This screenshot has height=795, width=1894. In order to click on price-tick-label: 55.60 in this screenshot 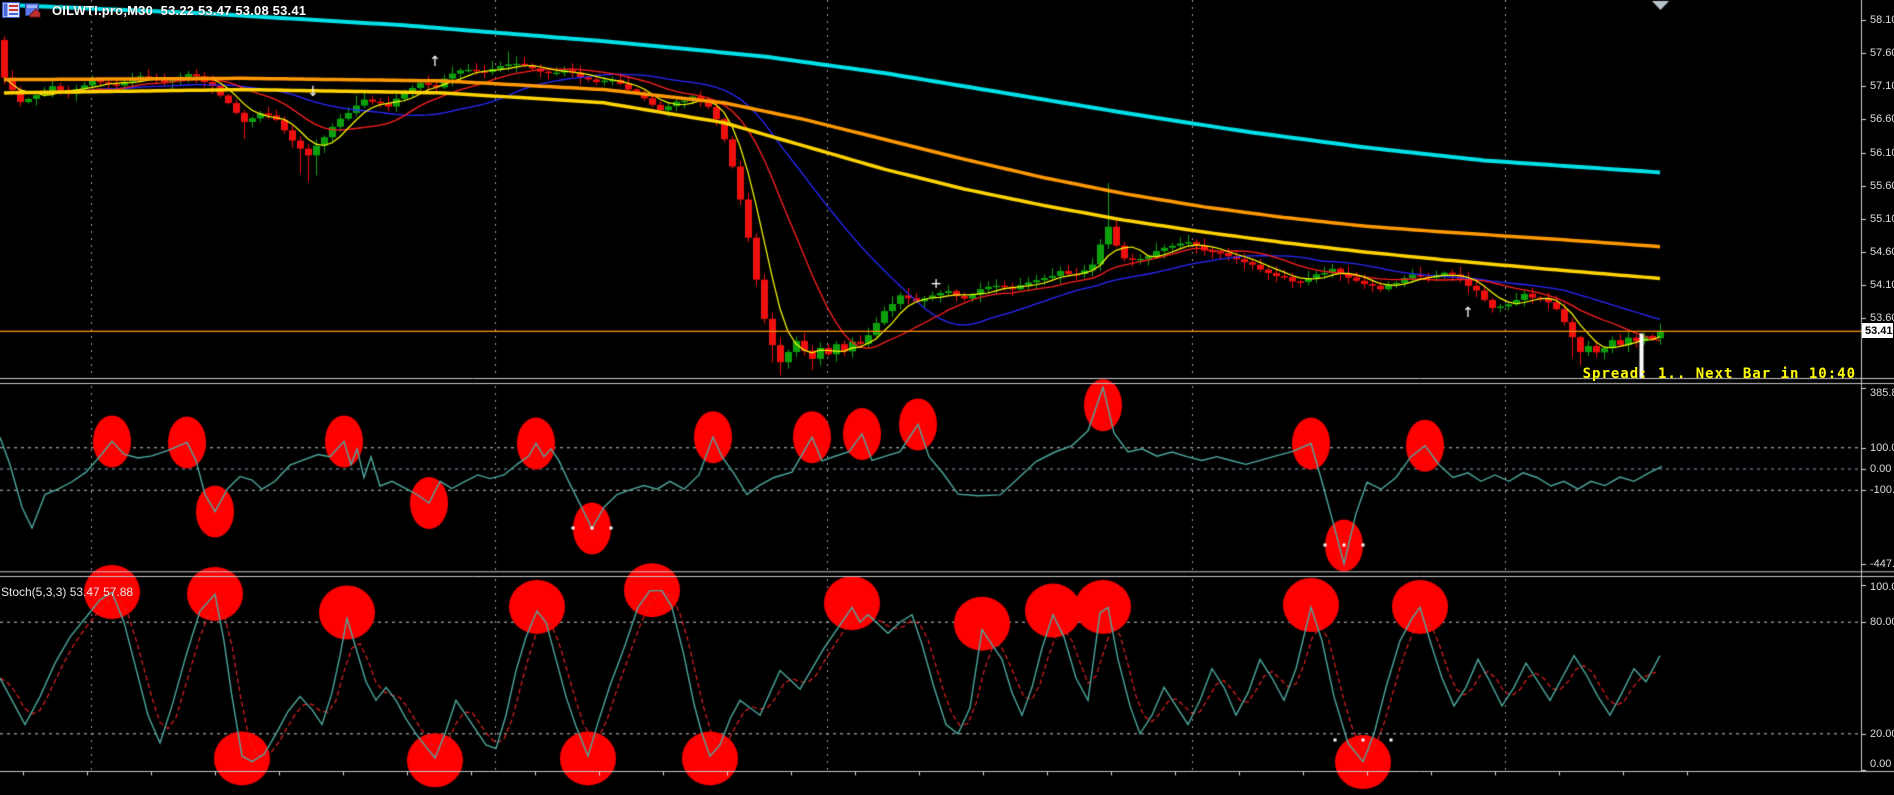, I will do `click(1882, 185)`.